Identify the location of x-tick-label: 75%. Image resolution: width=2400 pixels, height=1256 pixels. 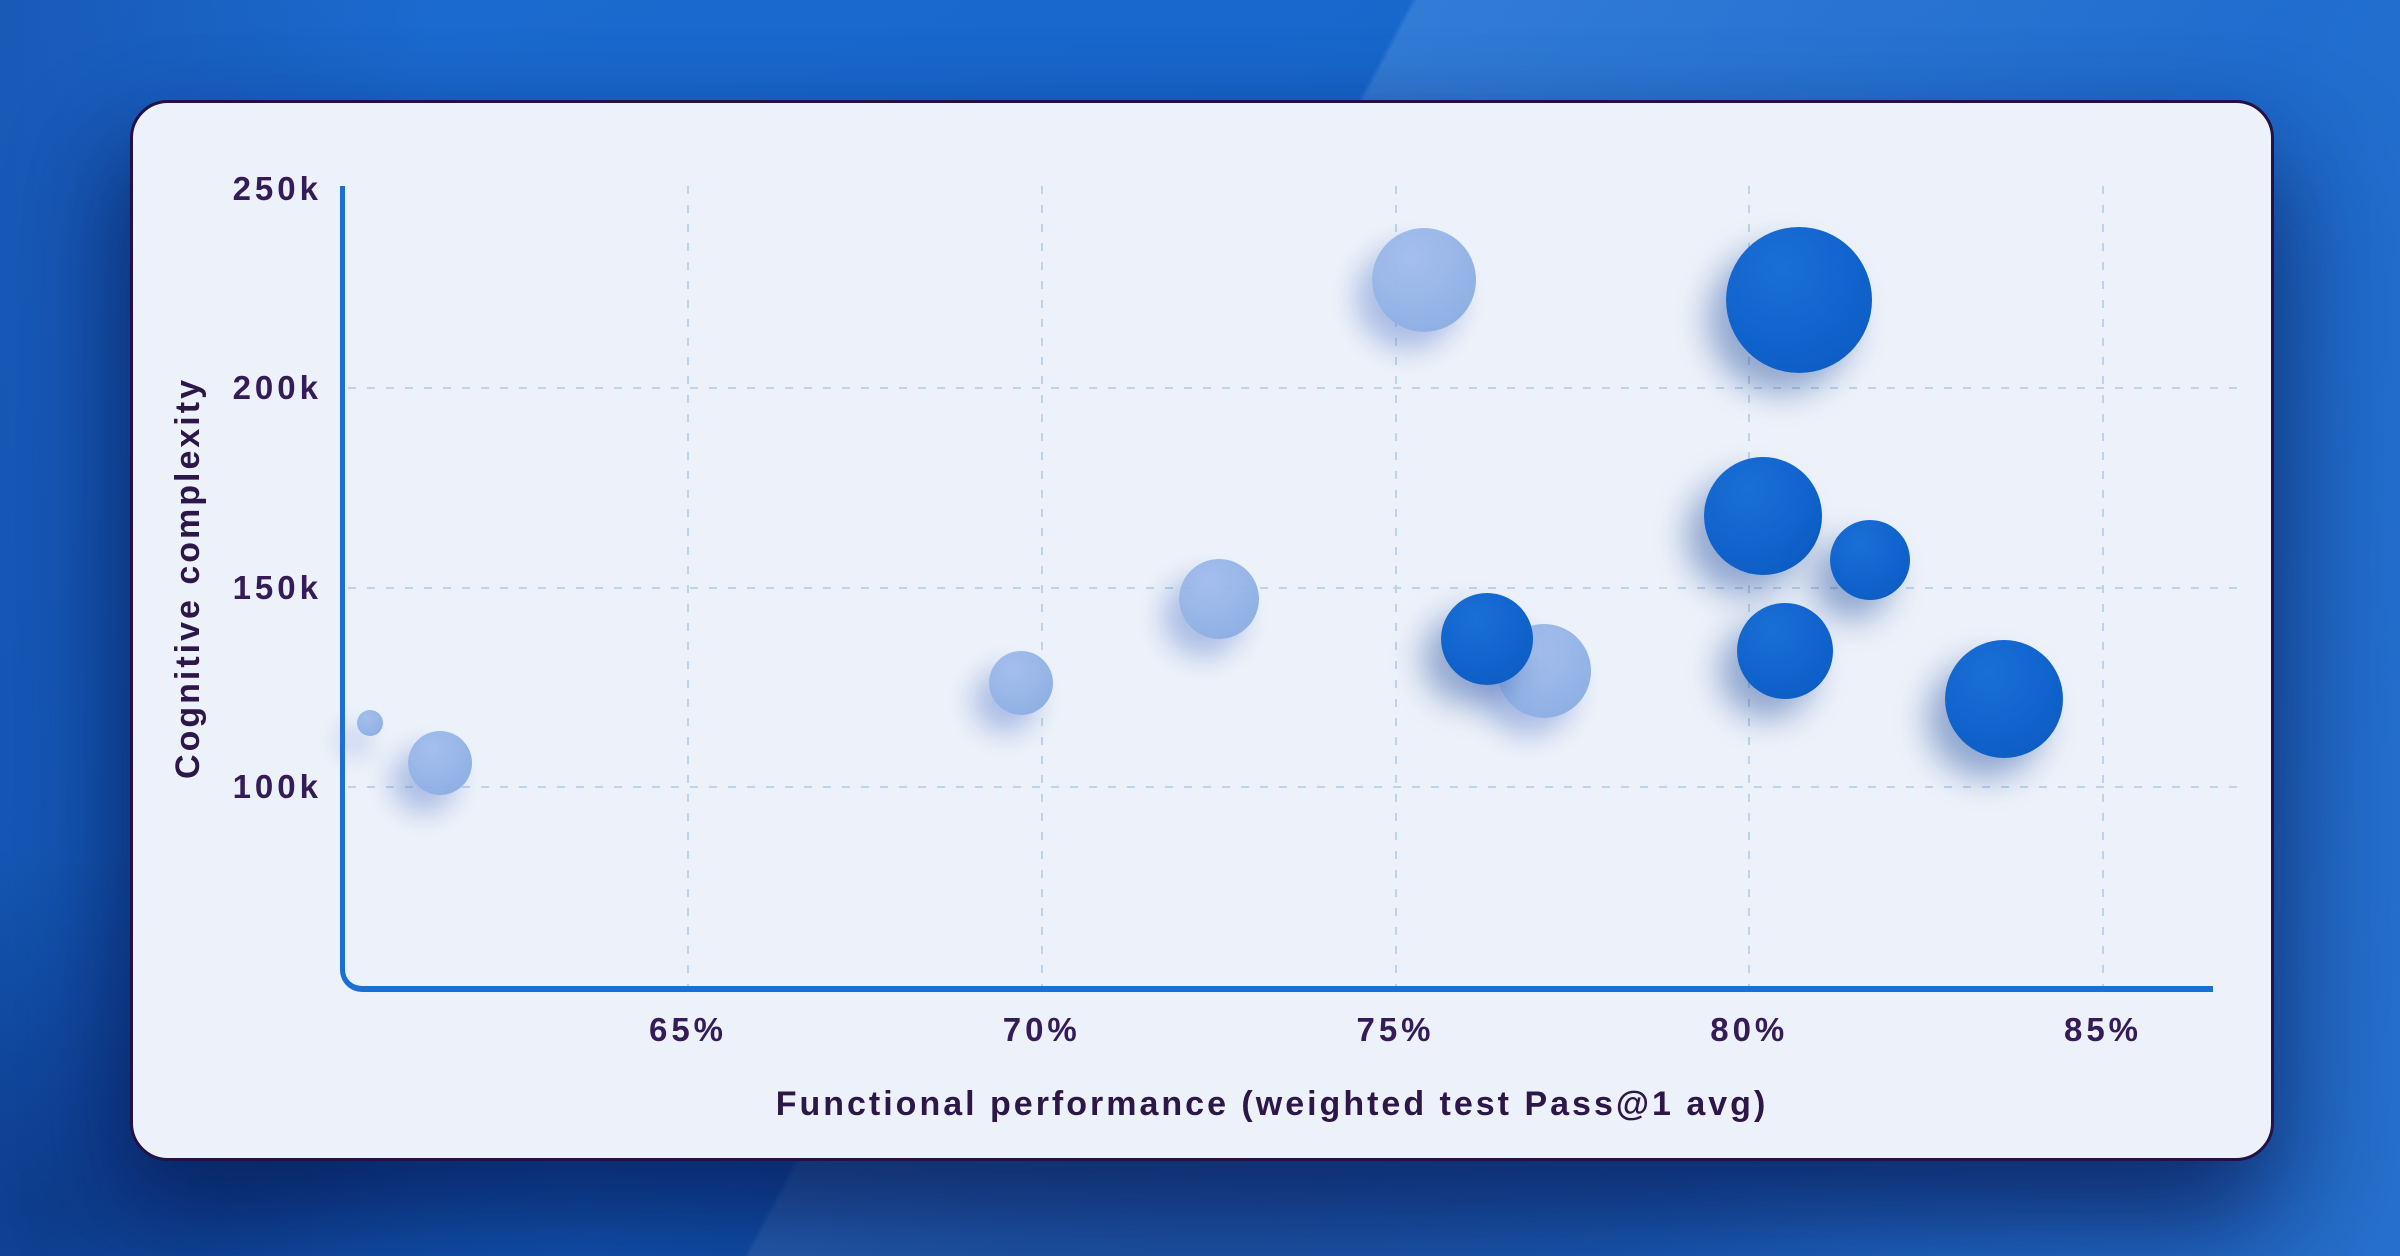
(1395, 1029).